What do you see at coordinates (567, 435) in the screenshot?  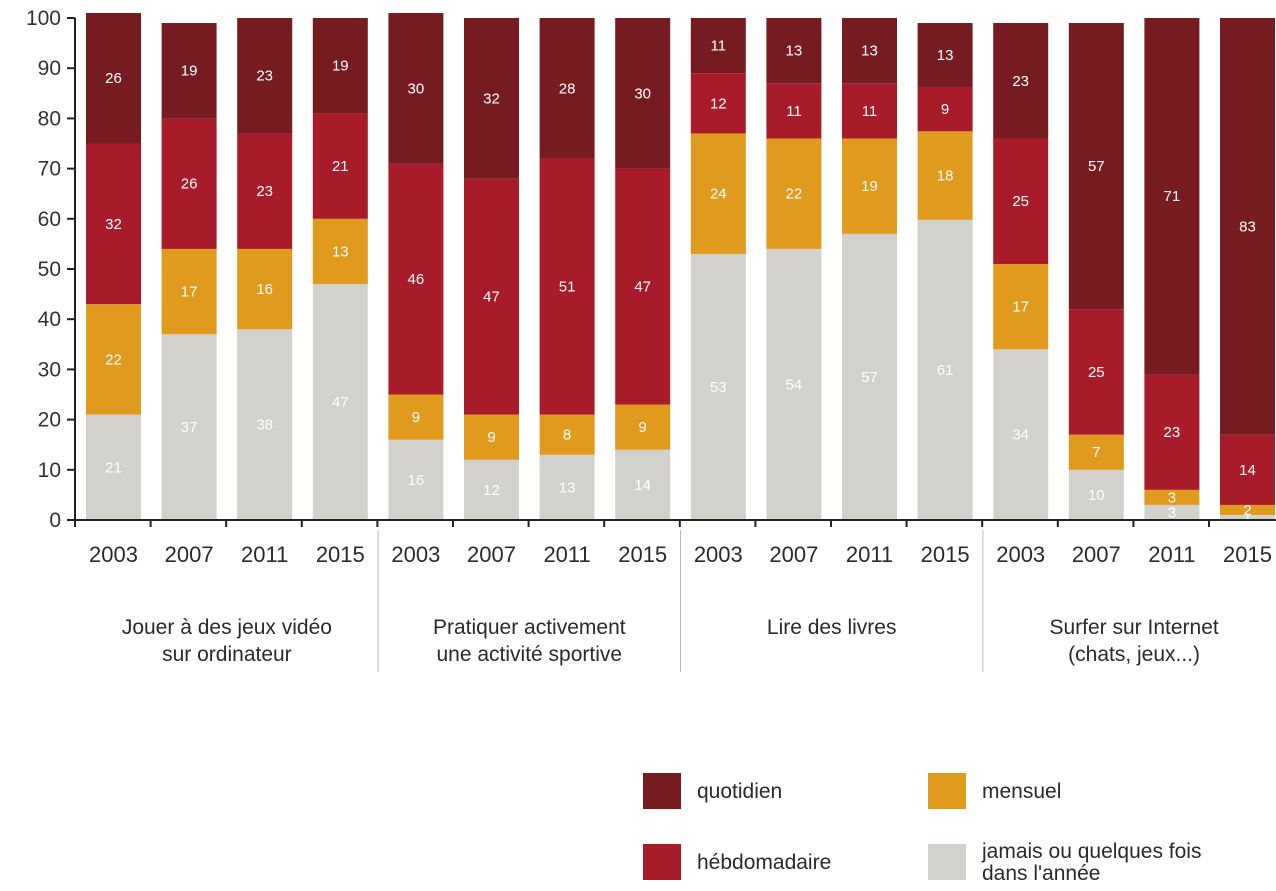 I see `data-label-mensuel: 8` at bounding box center [567, 435].